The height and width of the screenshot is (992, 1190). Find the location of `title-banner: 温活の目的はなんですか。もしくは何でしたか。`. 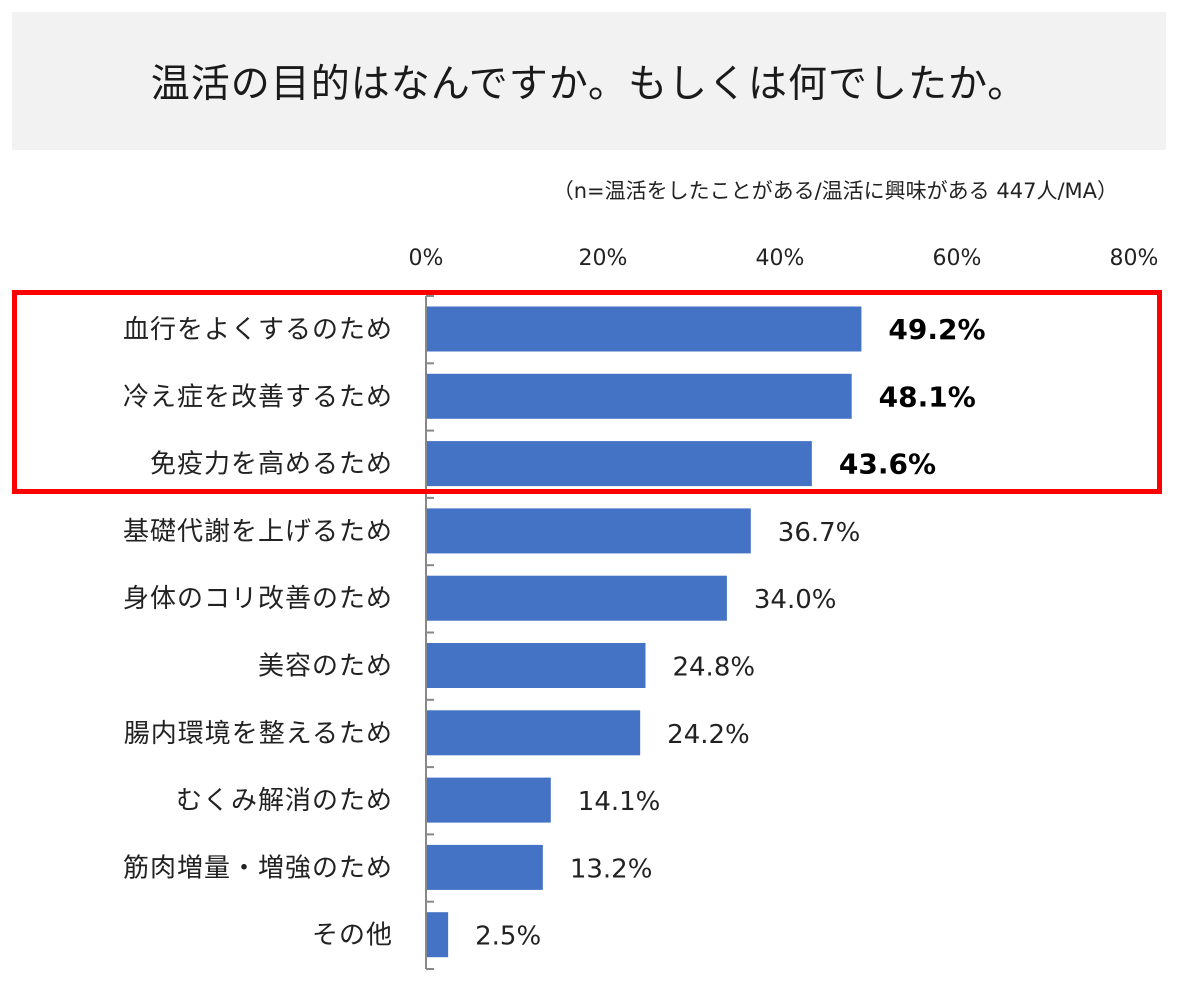

title-banner: 温活の目的はなんですか。もしくは何でしたか。 is located at coordinates (589, 81).